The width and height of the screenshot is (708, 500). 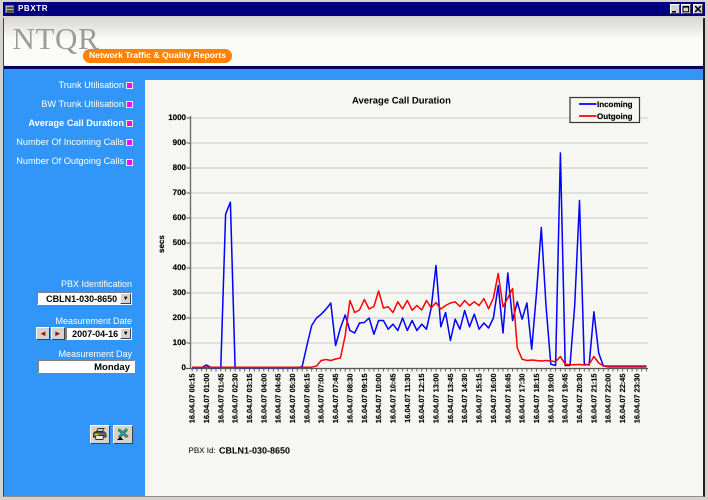 I want to click on svg-text: 16.04.07 01:45, so click(x=220, y=399).